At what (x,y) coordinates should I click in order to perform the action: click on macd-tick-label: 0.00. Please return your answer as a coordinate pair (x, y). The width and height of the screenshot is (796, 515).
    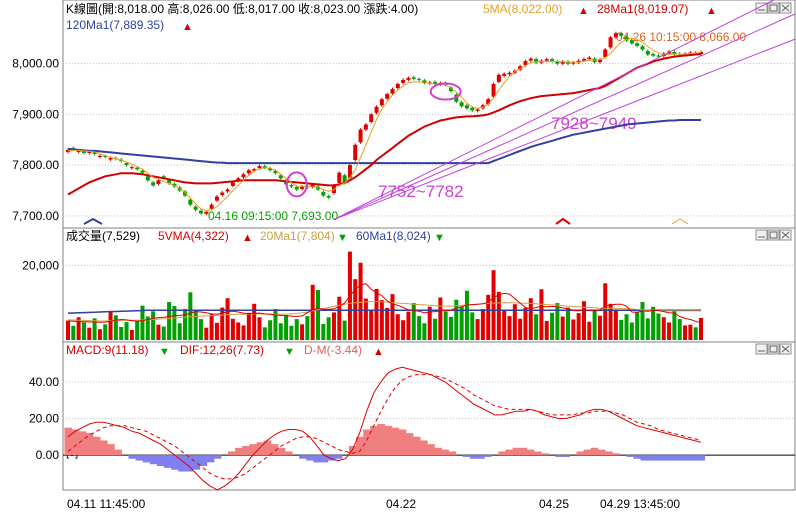
    Looking at the image, I should click on (48, 455).